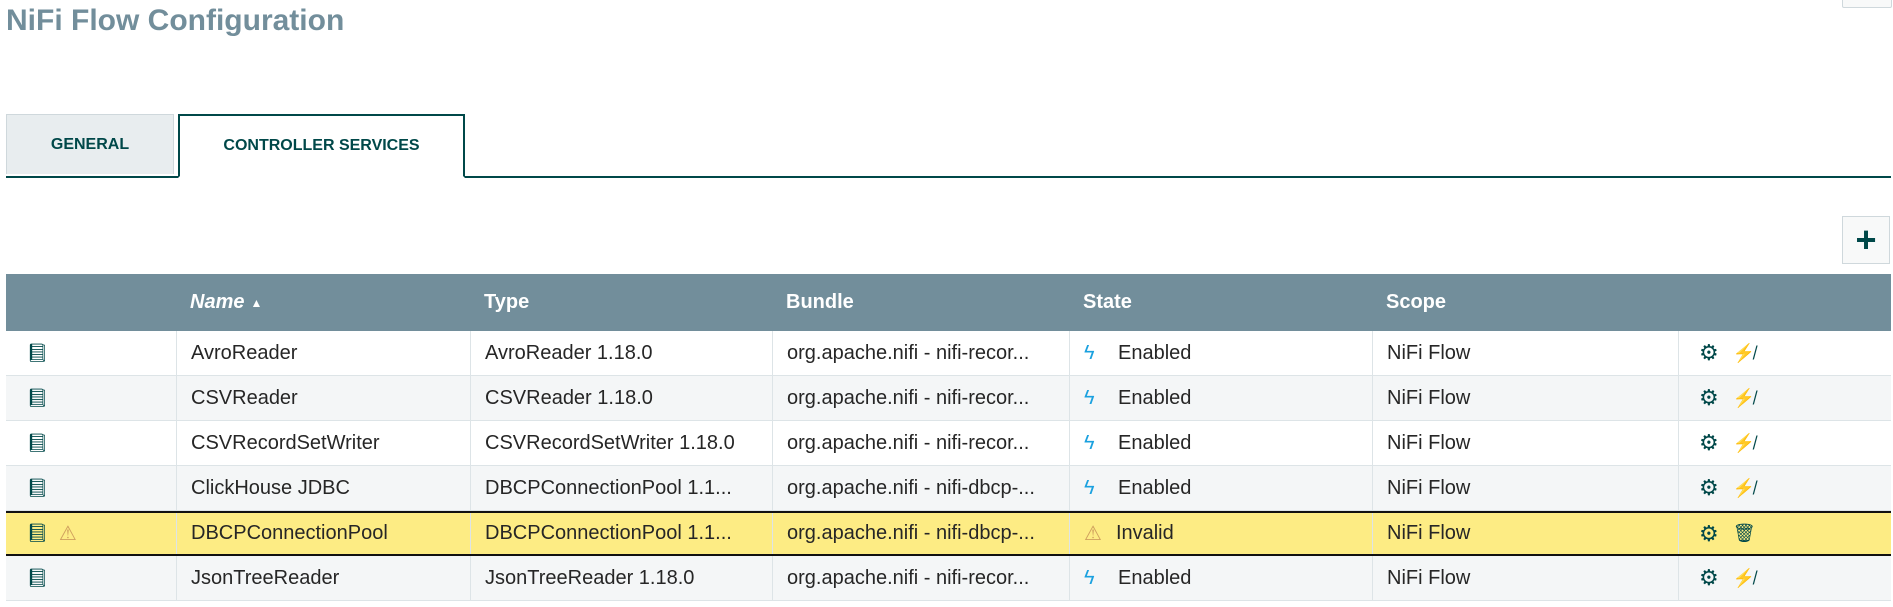 The width and height of the screenshot is (1893, 607). Describe the element at coordinates (90, 144) in the screenshot. I see `tab-general: GENERAL` at that location.